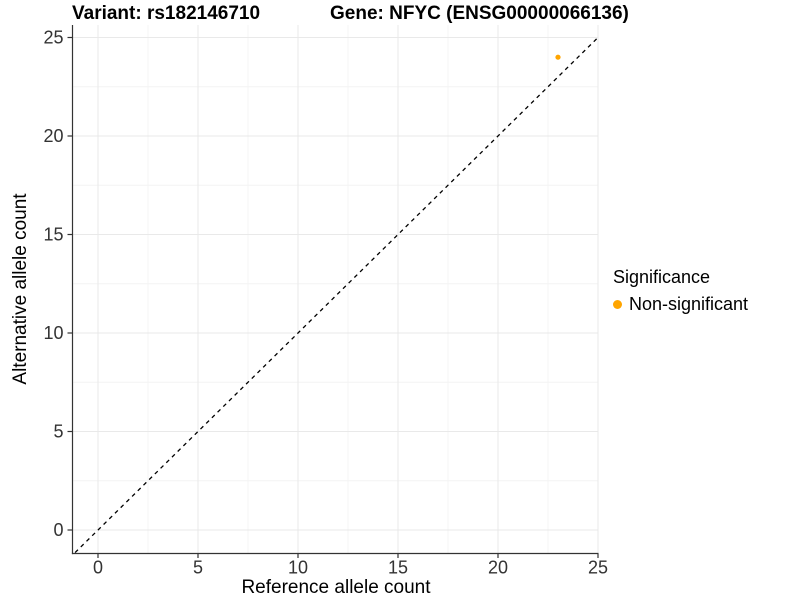 Image resolution: width=800 pixels, height=600 pixels. I want to click on gene-title: Gene: NFYC (ENSG00000066136), so click(479, 13).